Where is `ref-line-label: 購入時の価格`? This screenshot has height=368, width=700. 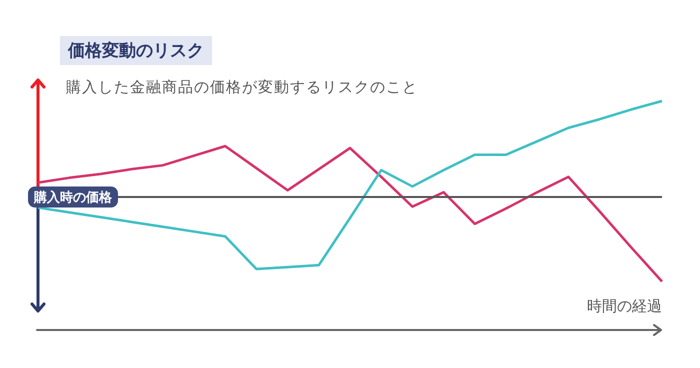
ref-line-label: 購入時の価格 is located at coordinates (73, 197).